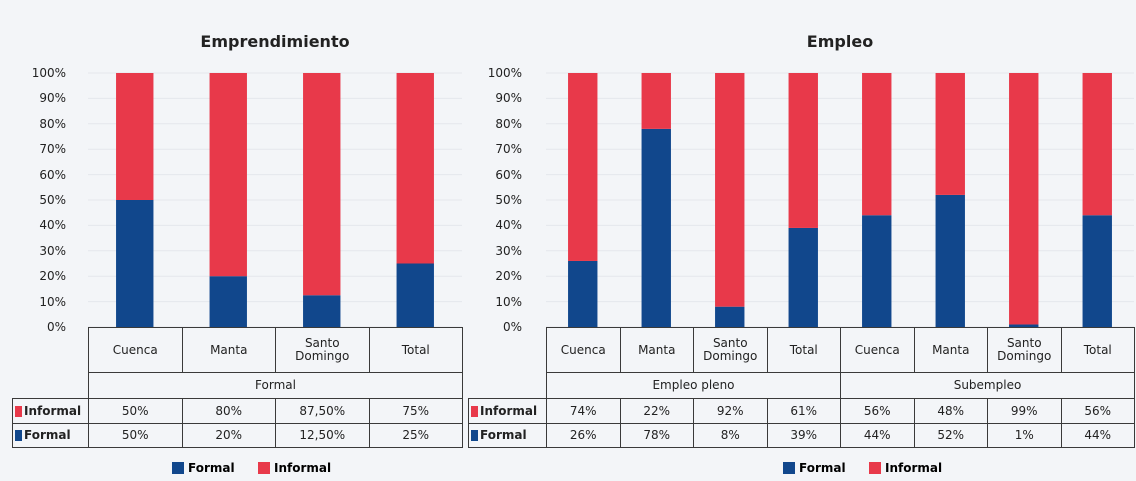  Describe the element at coordinates (228, 435) in the screenshot. I see `value-cell: 20%` at that location.